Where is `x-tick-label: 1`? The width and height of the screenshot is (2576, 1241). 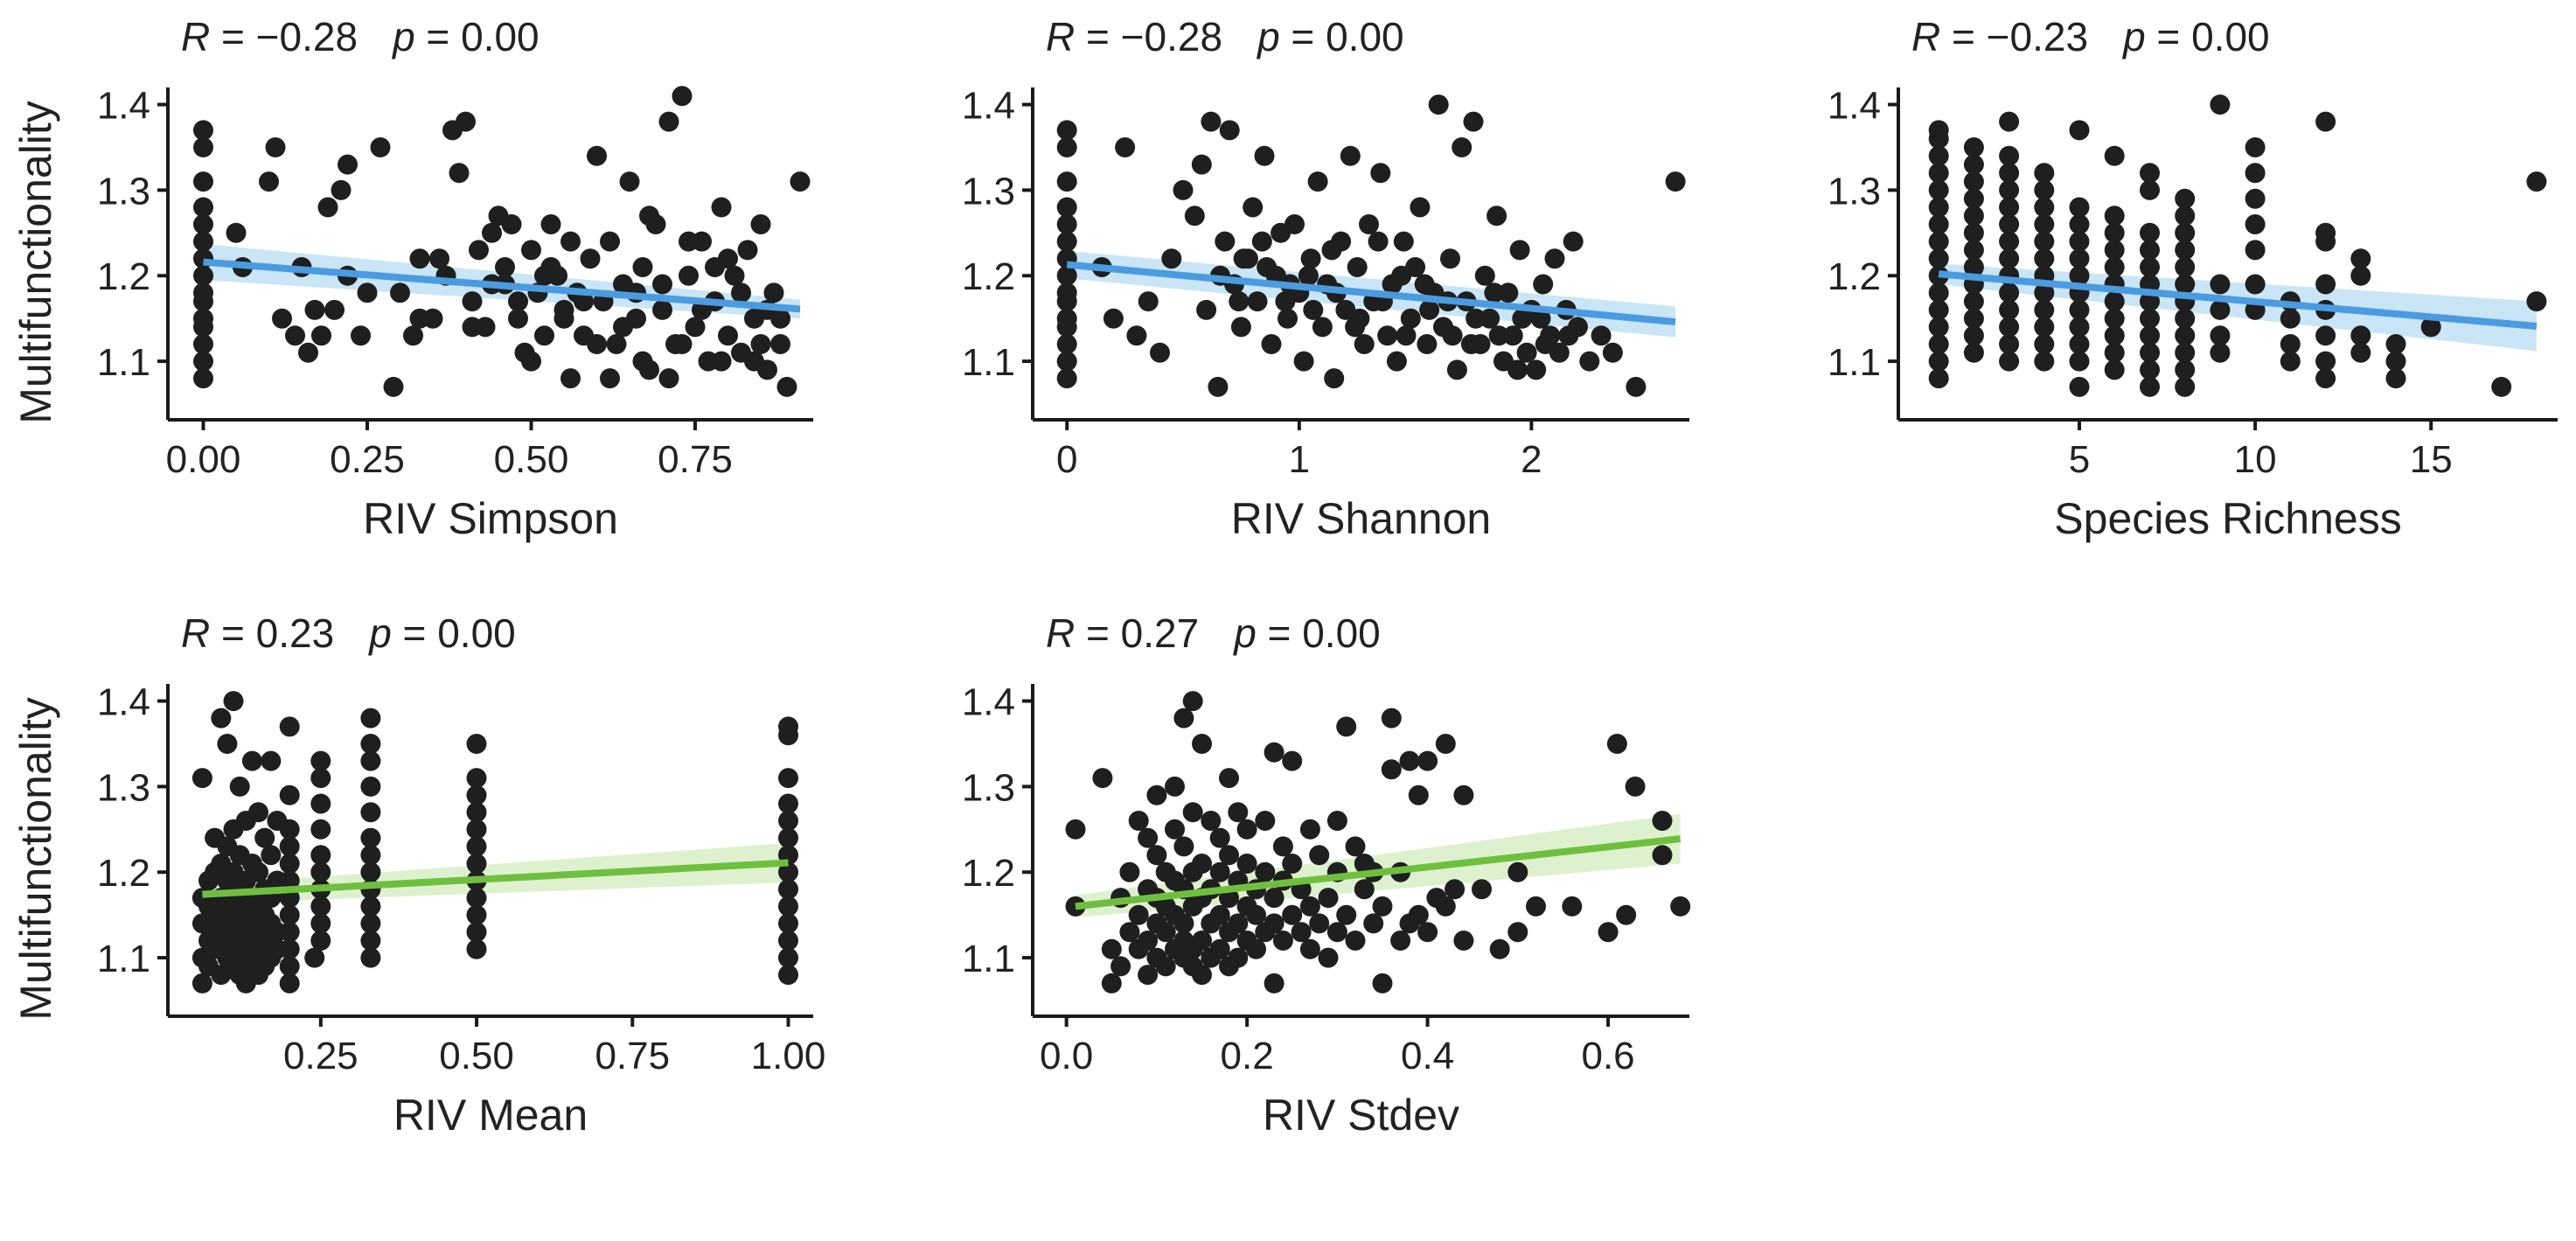 x-tick-label: 1 is located at coordinates (1299, 459).